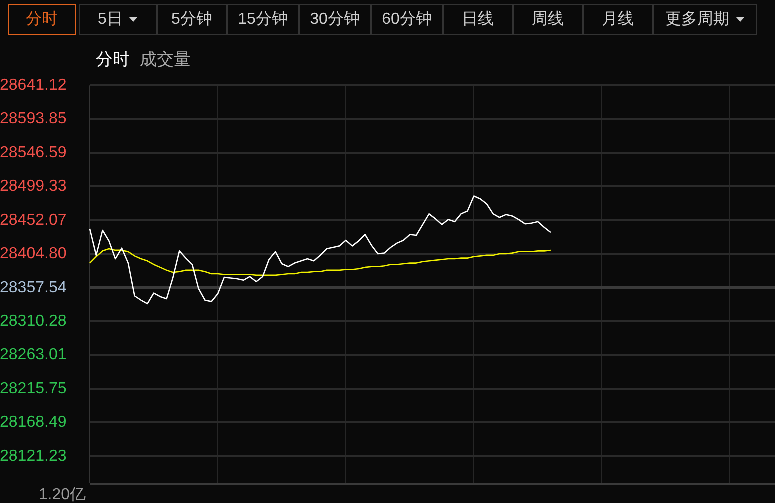  I want to click on y-tick-label: 28641.12, so click(33, 85).